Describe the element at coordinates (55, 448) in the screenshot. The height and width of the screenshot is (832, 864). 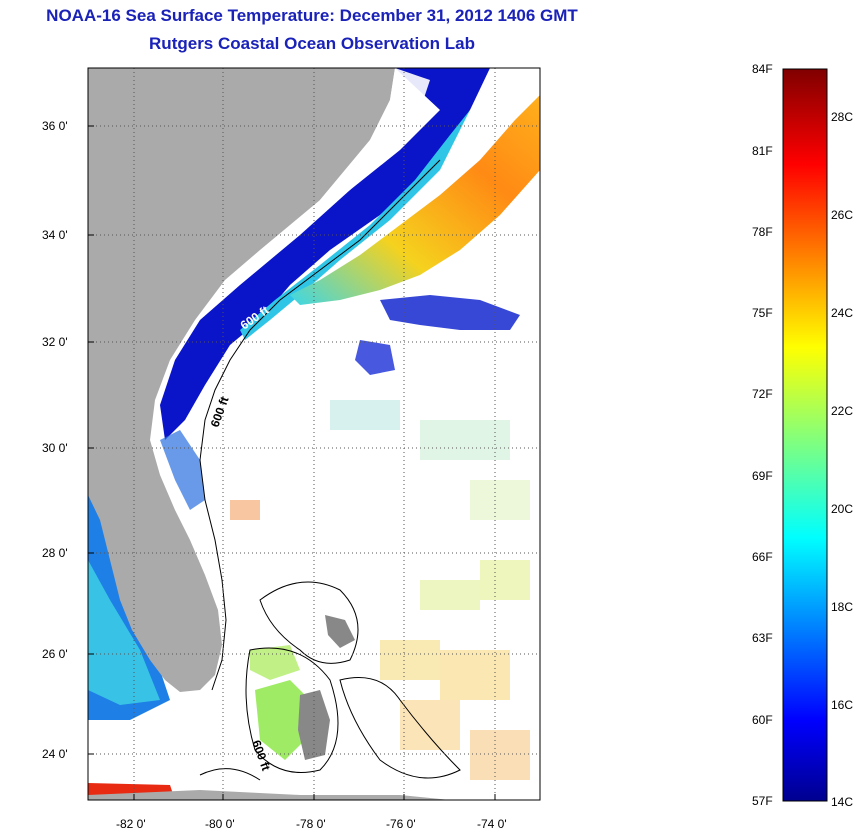
I see `lat-label: 30 0'` at that location.